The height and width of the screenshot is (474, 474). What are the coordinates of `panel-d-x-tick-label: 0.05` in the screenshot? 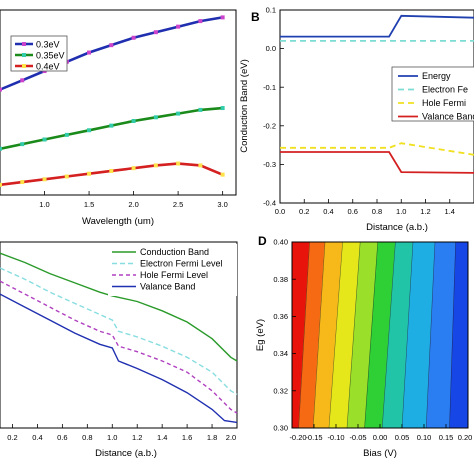 It's located at (402, 437).